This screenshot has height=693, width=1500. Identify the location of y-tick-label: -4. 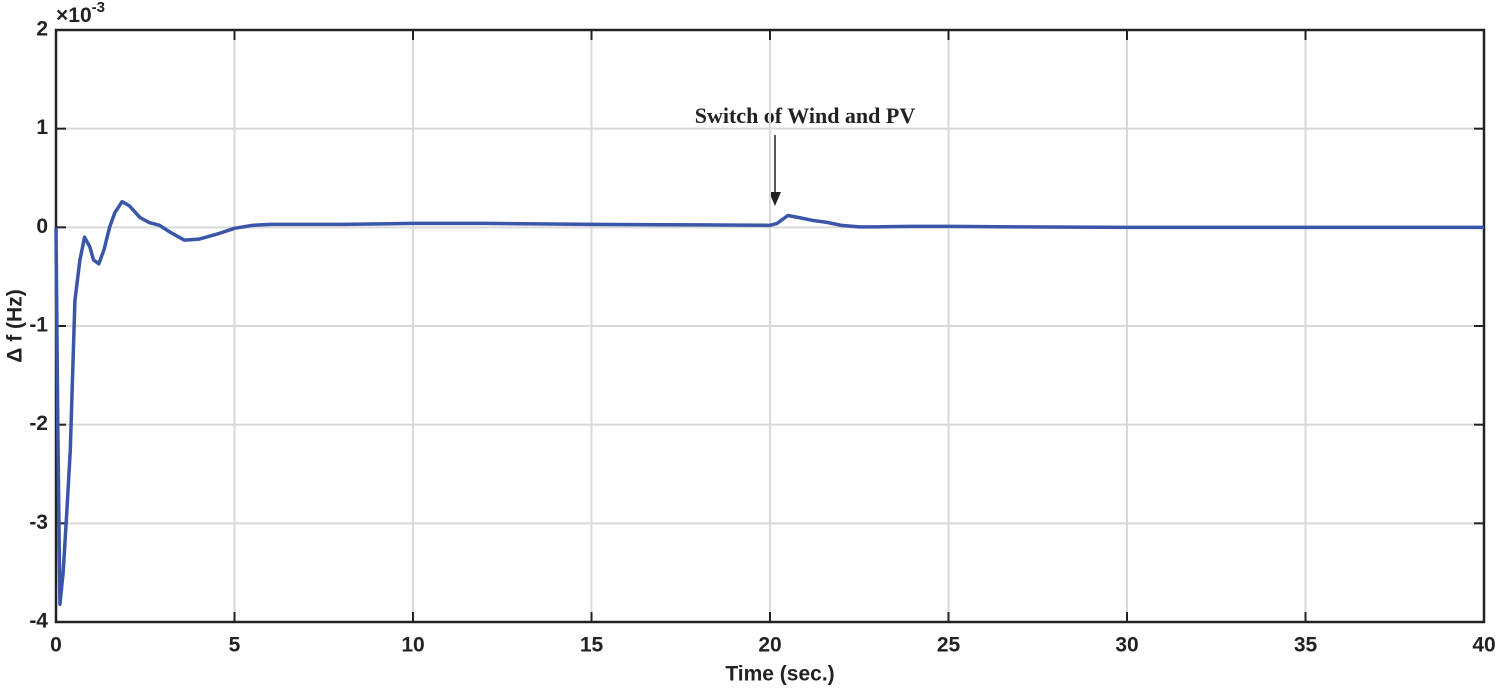
(38, 621).